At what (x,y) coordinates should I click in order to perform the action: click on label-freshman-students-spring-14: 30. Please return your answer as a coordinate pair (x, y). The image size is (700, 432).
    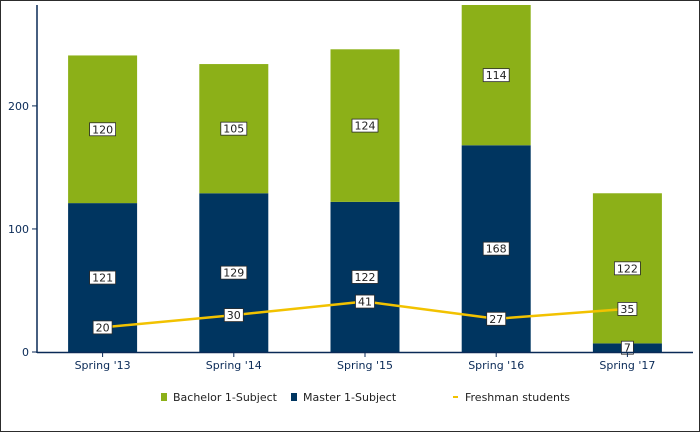
    Looking at the image, I should click on (233, 315).